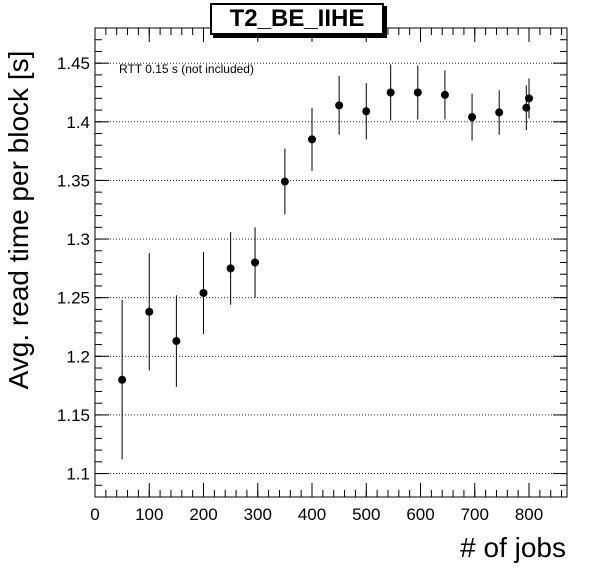 Image resolution: width=596 pixels, height=572 pixels. I want to click on x-tick-label: 0, so click(94, 514).